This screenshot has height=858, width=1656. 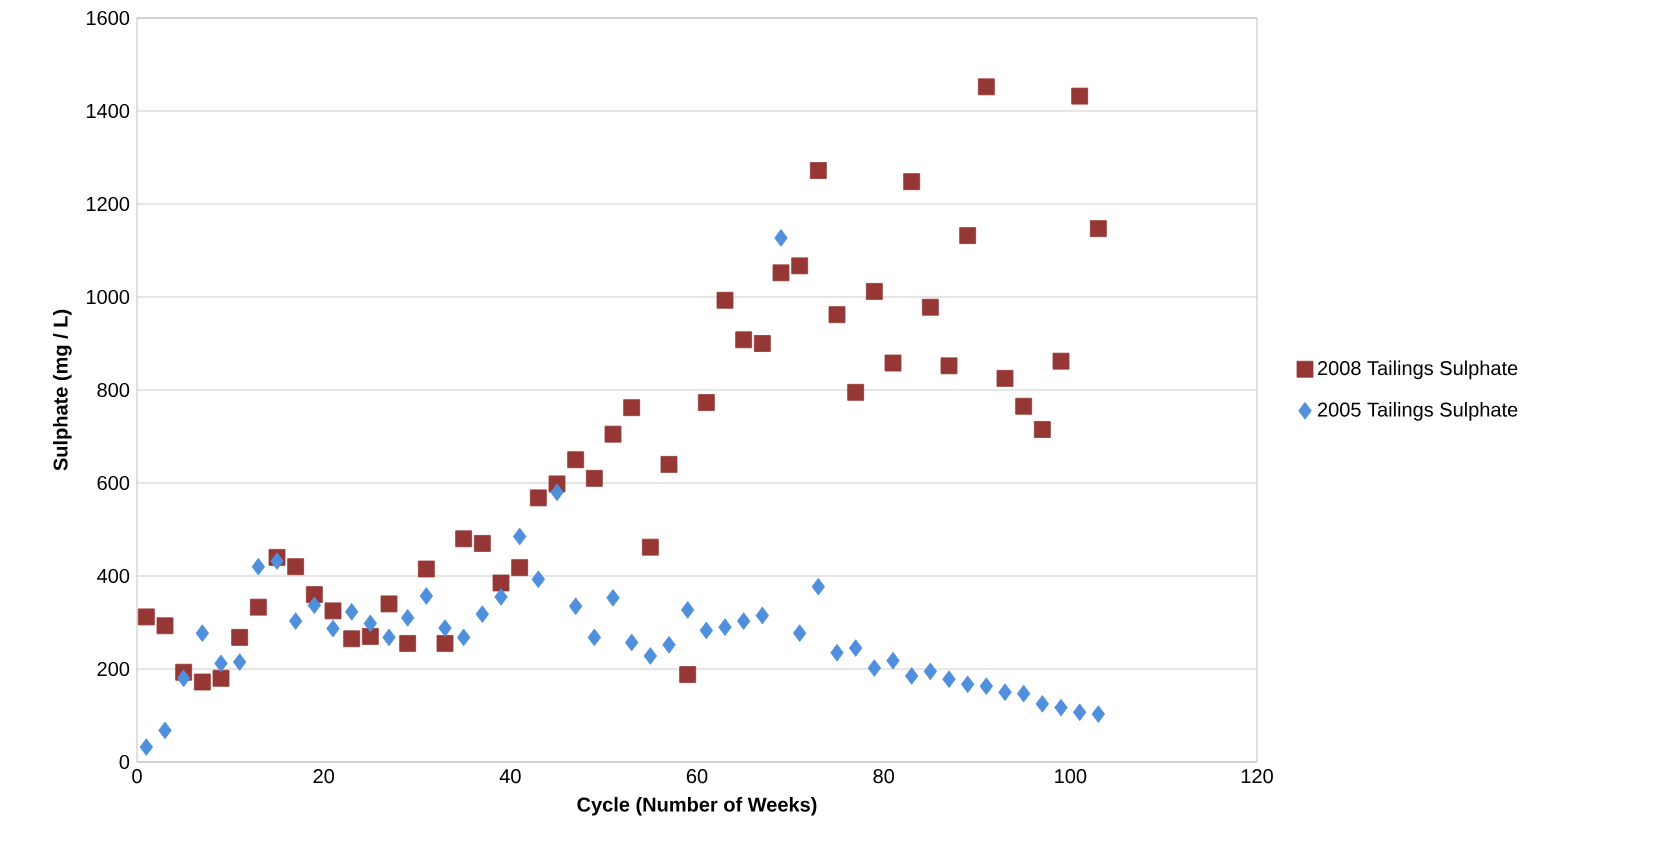 What do you see at coordinates (1071, 776) in the screenshot?
I see `x-tick-label: 100` at bounding box center [1071, 776].